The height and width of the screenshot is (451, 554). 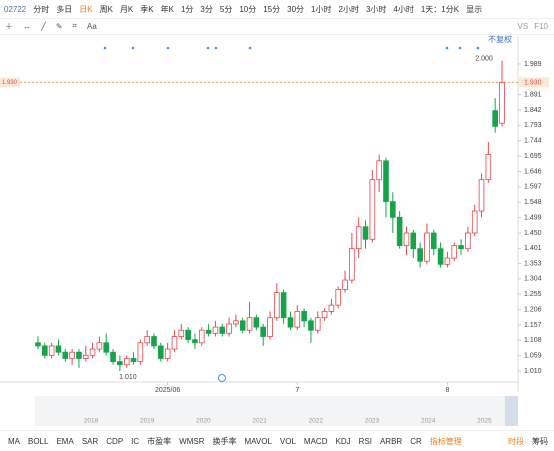 I want to click on navigator-year: 2021, so click(x=259, y=421).